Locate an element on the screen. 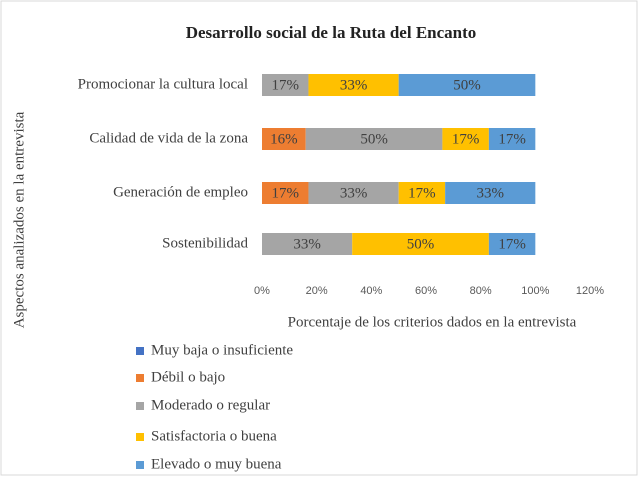  x-tick-label: 80% is located at coordinates (481, 291).